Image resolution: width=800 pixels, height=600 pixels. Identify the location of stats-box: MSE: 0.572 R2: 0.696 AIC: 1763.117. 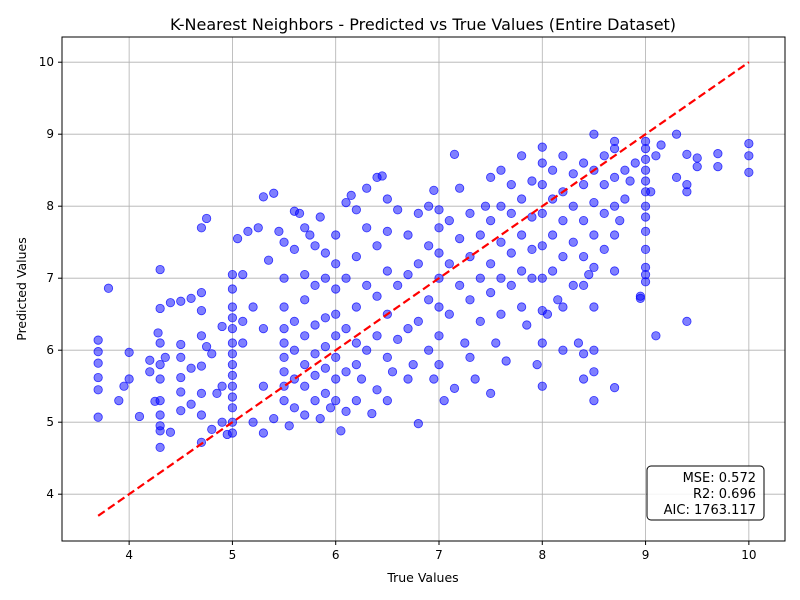
(705, 493).